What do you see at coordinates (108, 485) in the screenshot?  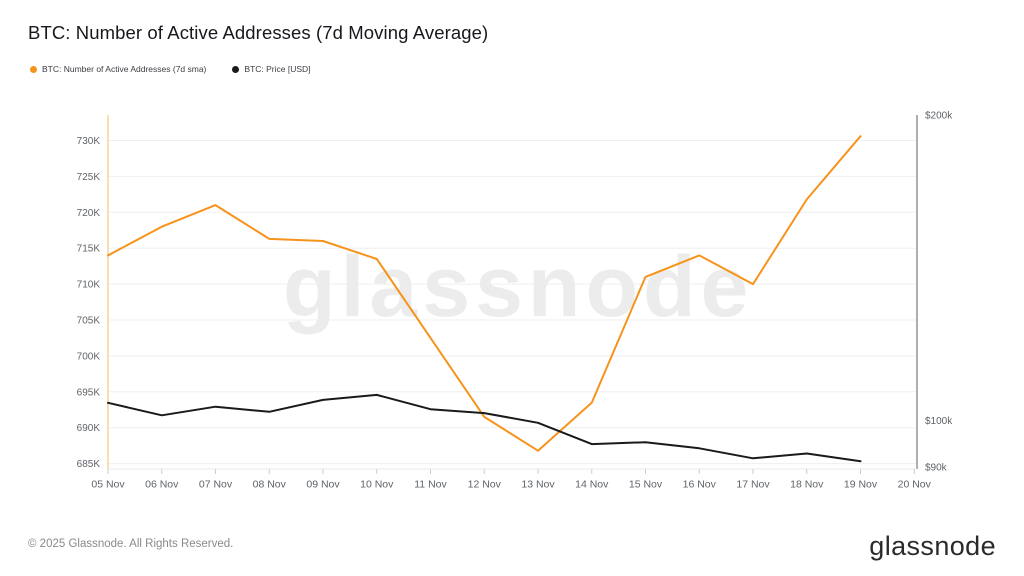 I see `x-tick-label: 05 Nov` at bounding box center [108, 485].